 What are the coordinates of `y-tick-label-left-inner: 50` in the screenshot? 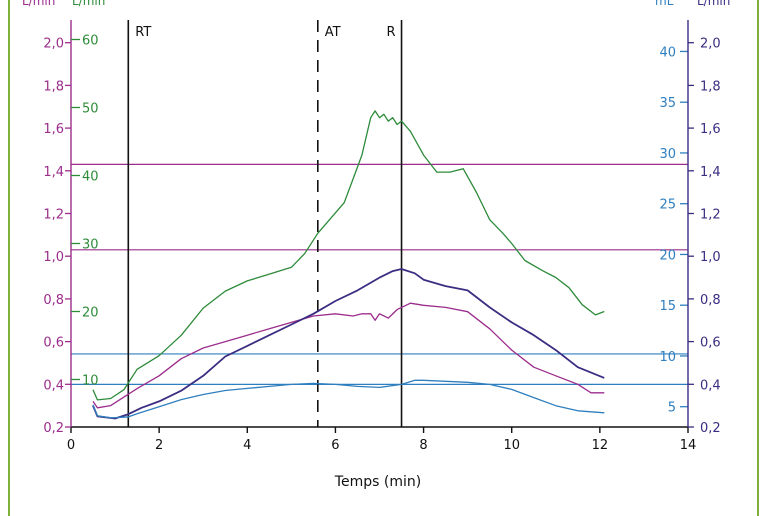 It's located at (90, 109).